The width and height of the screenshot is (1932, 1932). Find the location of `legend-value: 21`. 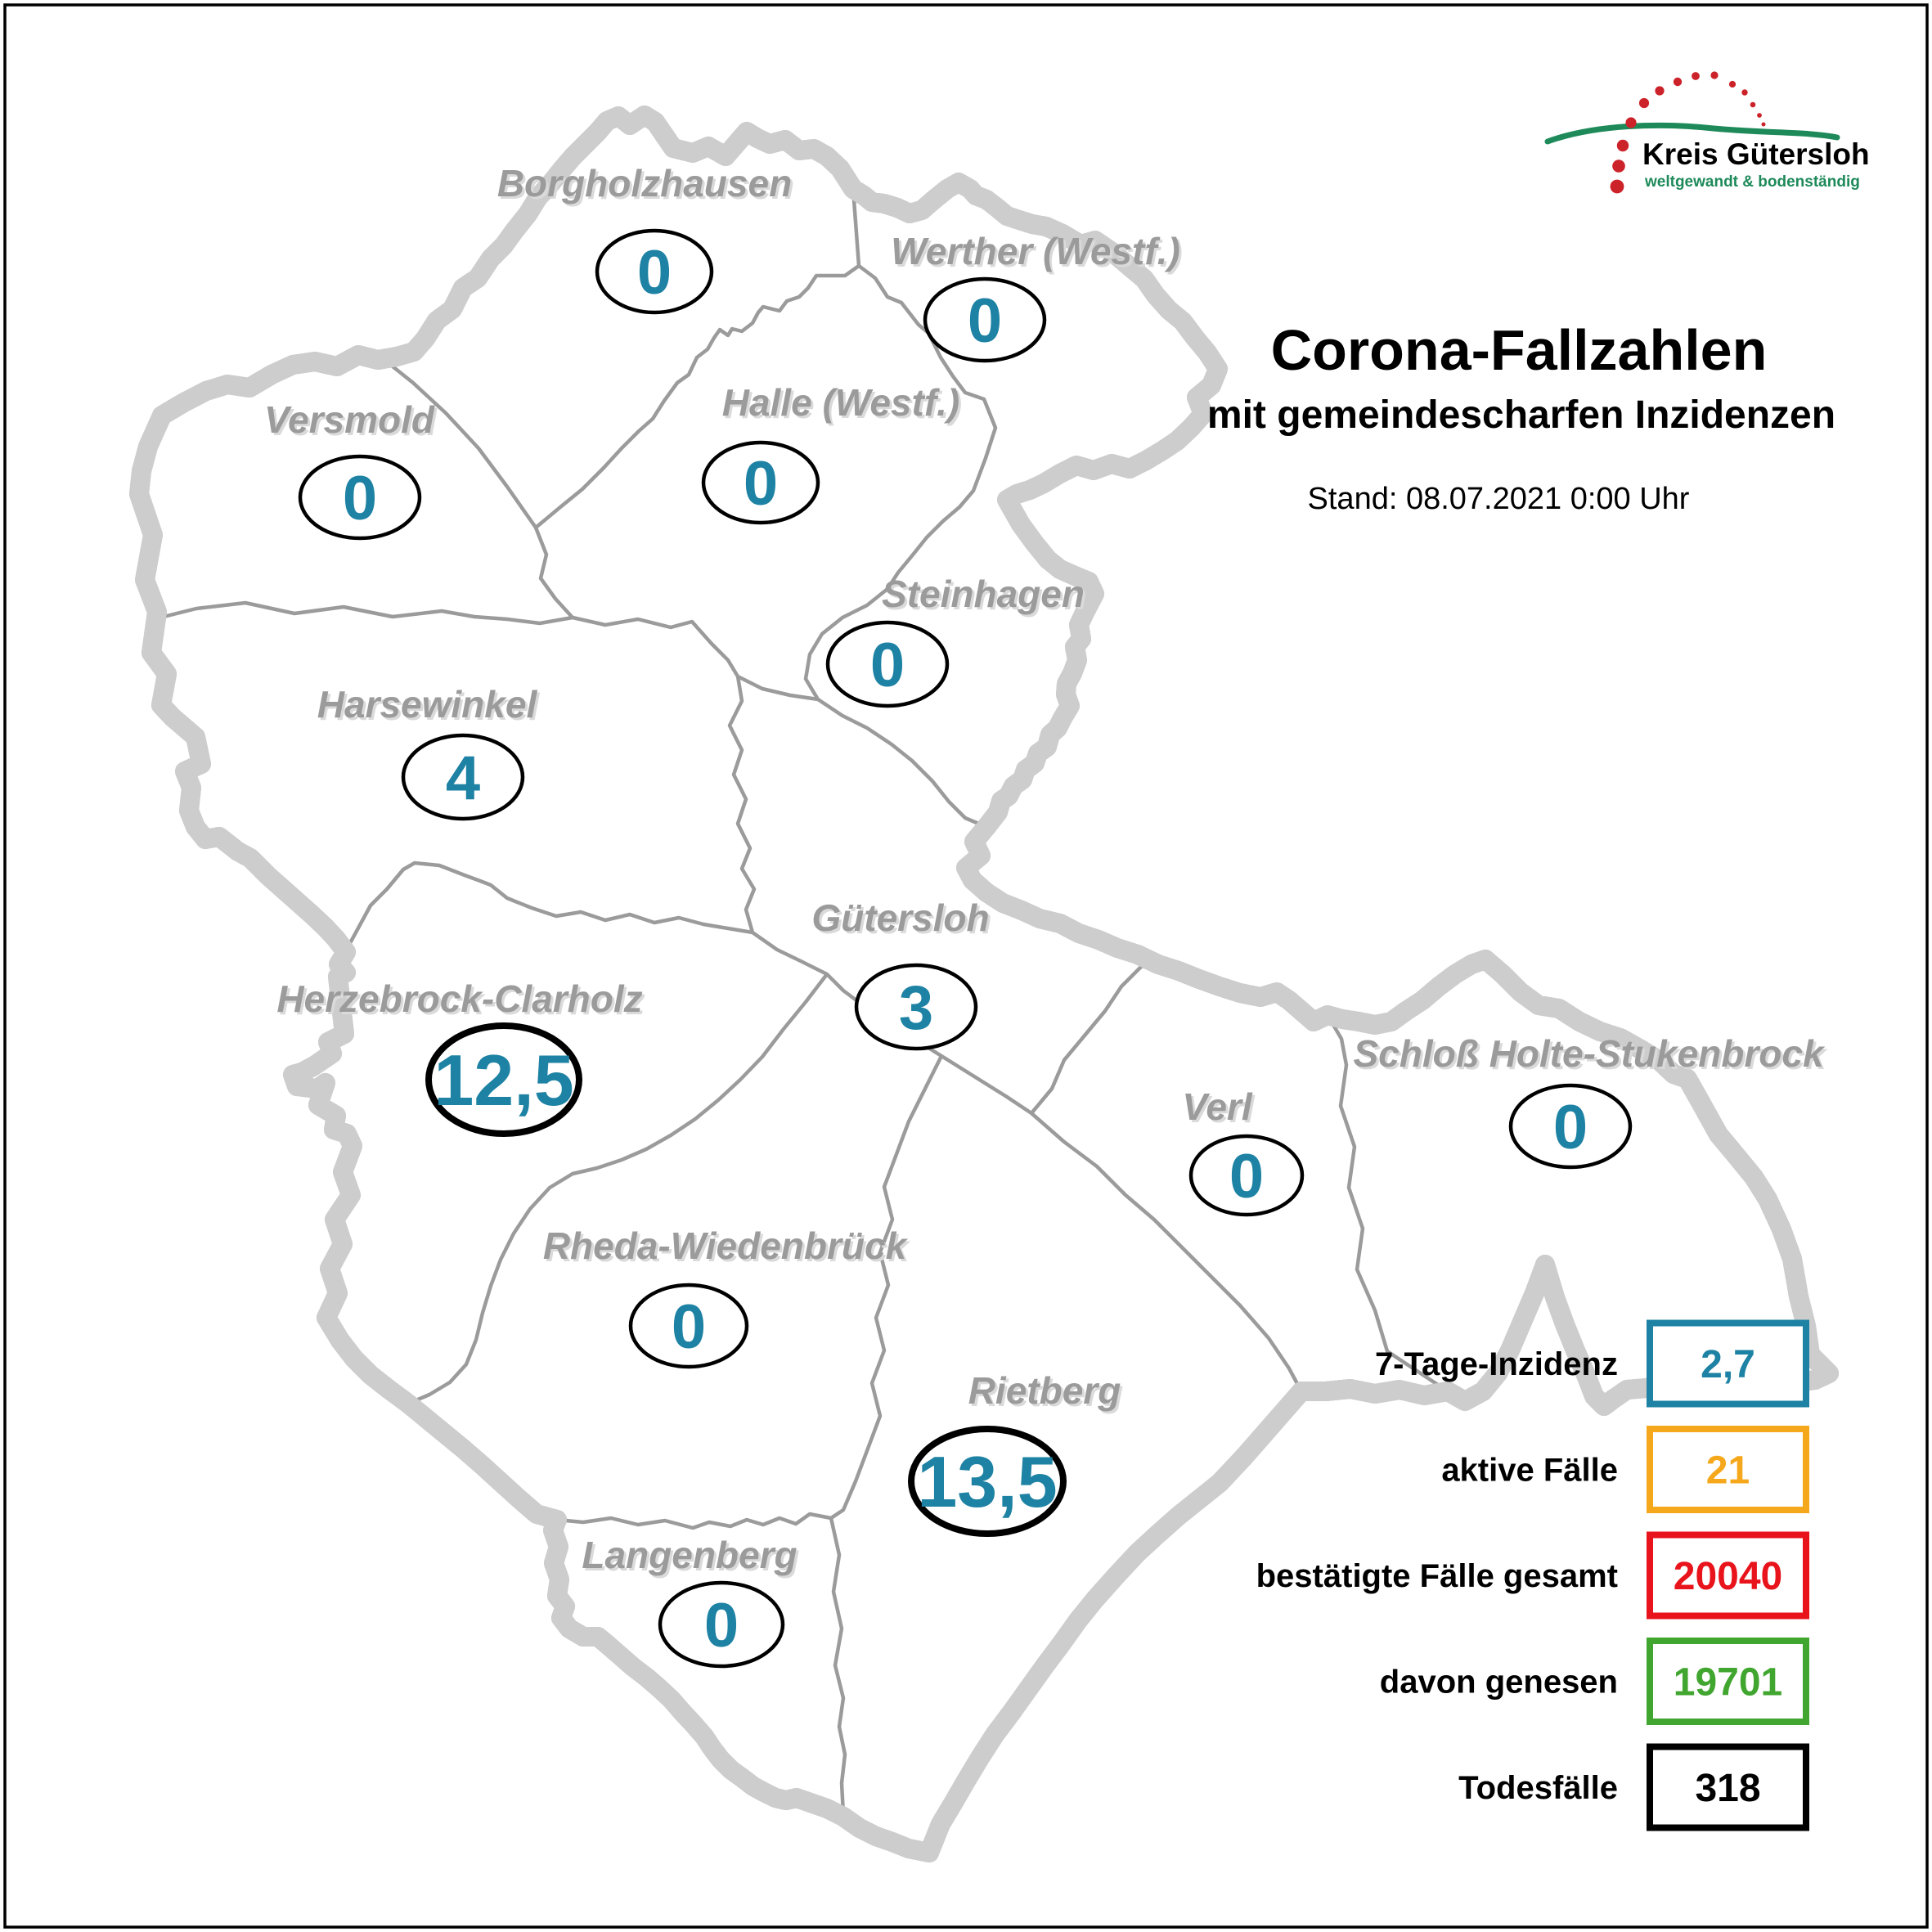

legend-value: 21 is located at coordinates (1728, 1471).